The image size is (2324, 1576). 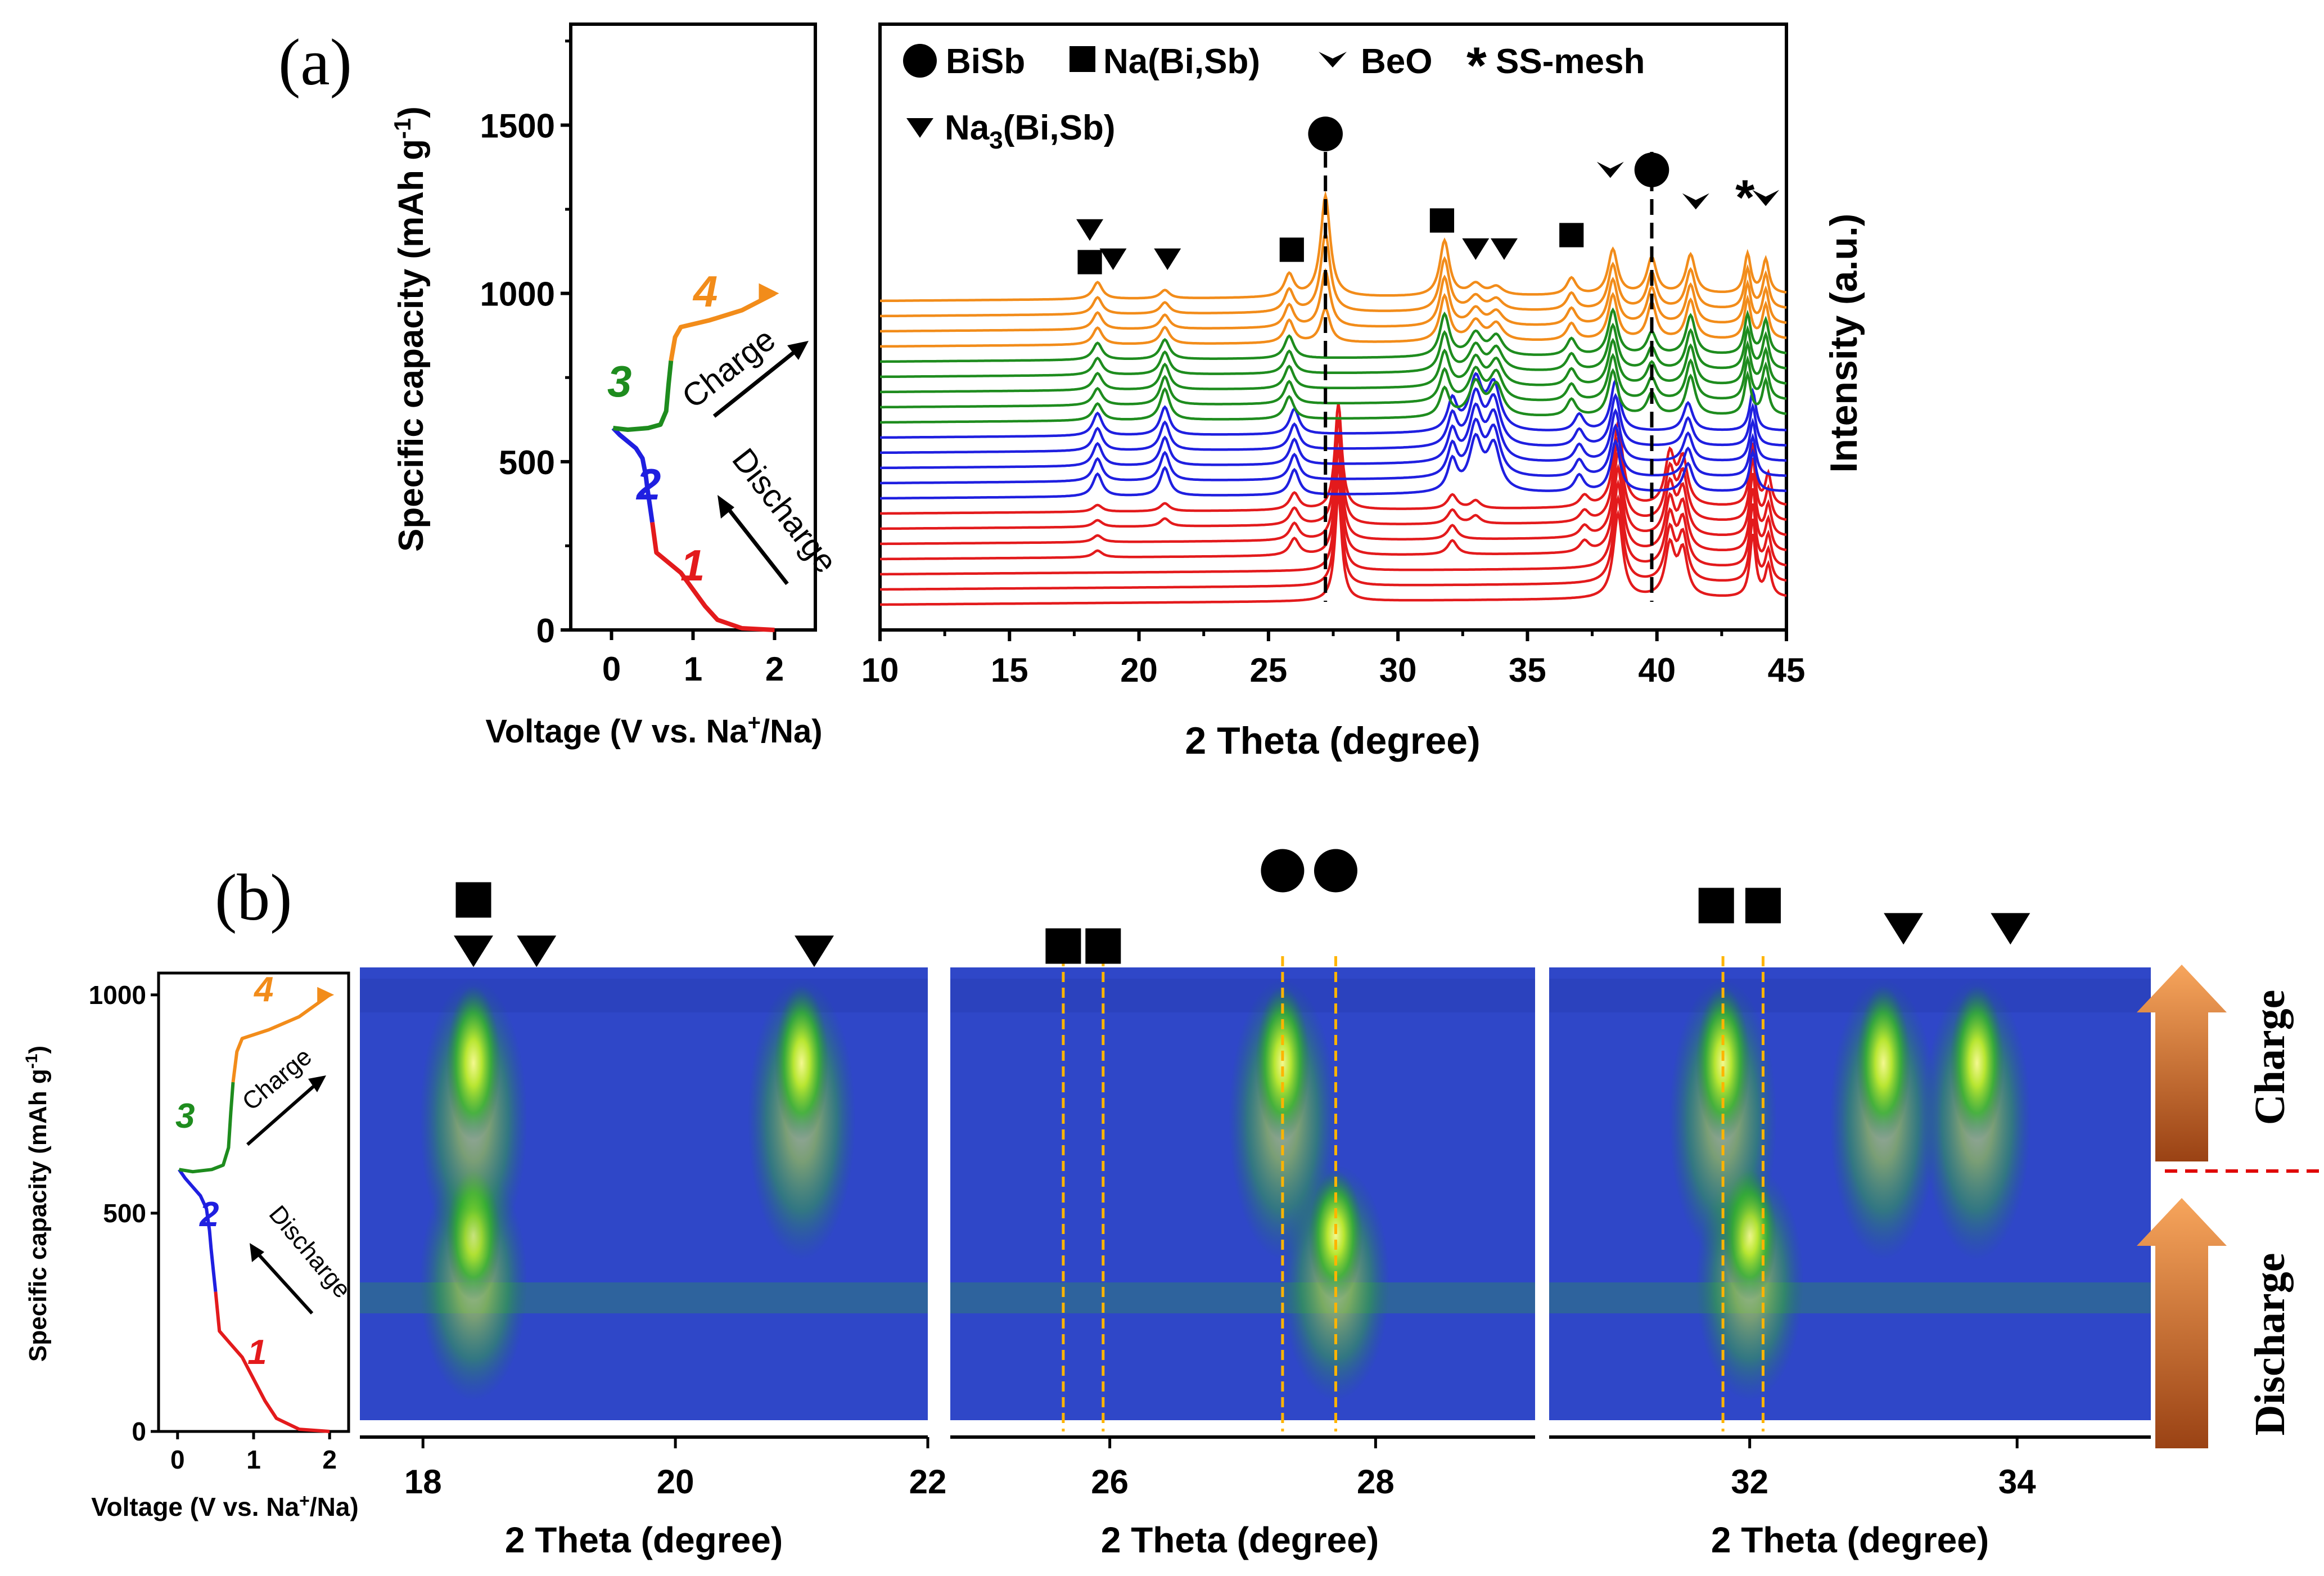 What do you see at coordinates (1398, 670) in the screenshot?
I see `a-xrd-xtick-label: 30` at bounding box center [1398, 670].